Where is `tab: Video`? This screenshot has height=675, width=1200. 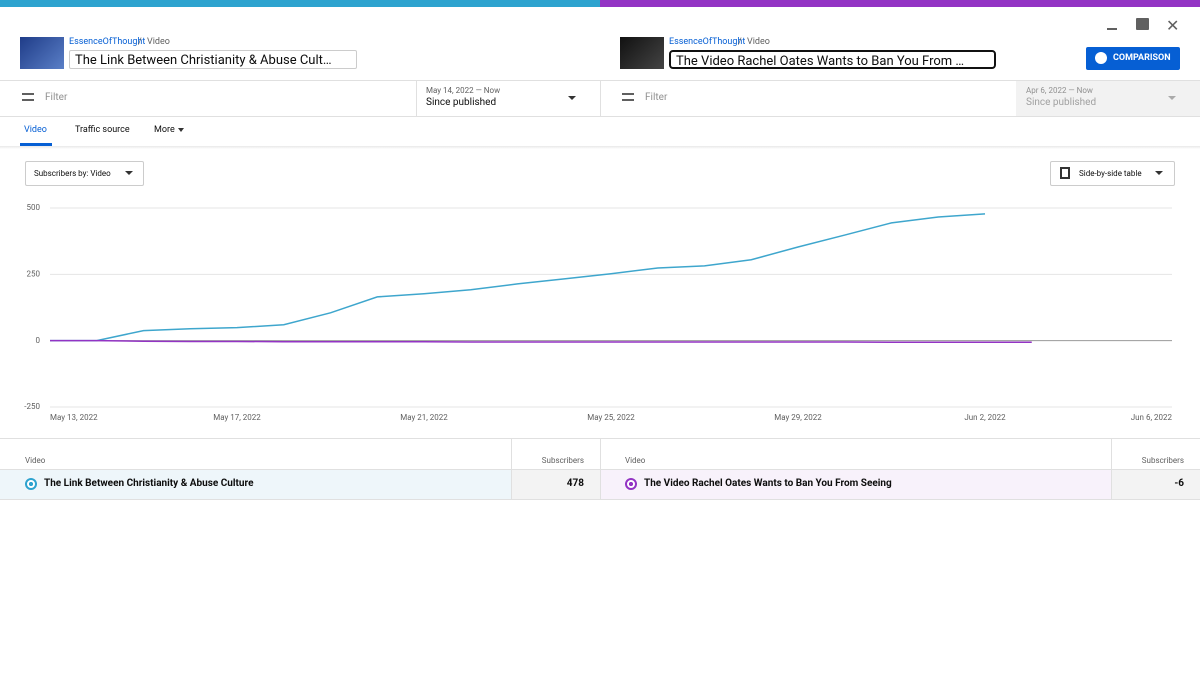 tab: Video is located at coordinates (35, 130).